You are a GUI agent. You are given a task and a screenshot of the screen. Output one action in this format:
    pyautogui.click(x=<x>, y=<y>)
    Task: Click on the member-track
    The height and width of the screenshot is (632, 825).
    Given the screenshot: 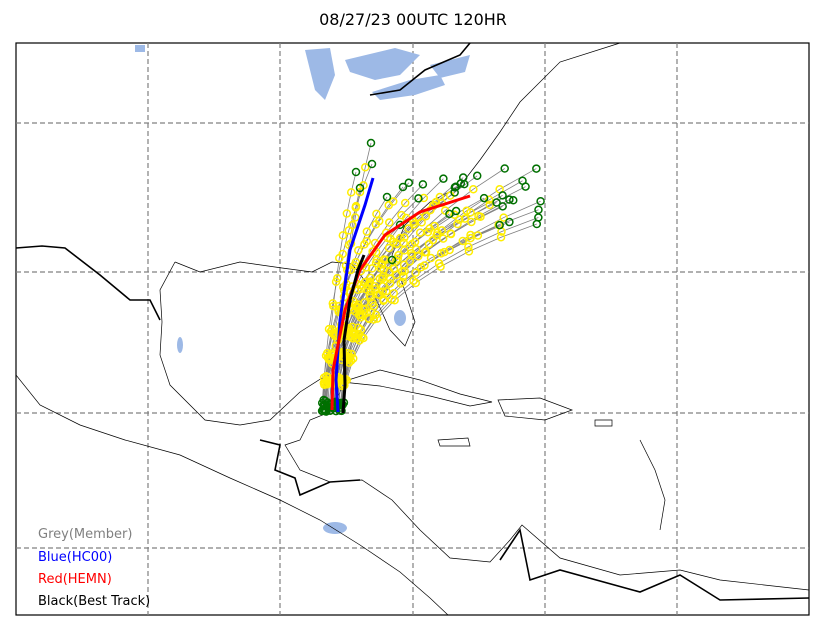 What is the action you would take?
    pyautogui.click(x=441, y=305)
    